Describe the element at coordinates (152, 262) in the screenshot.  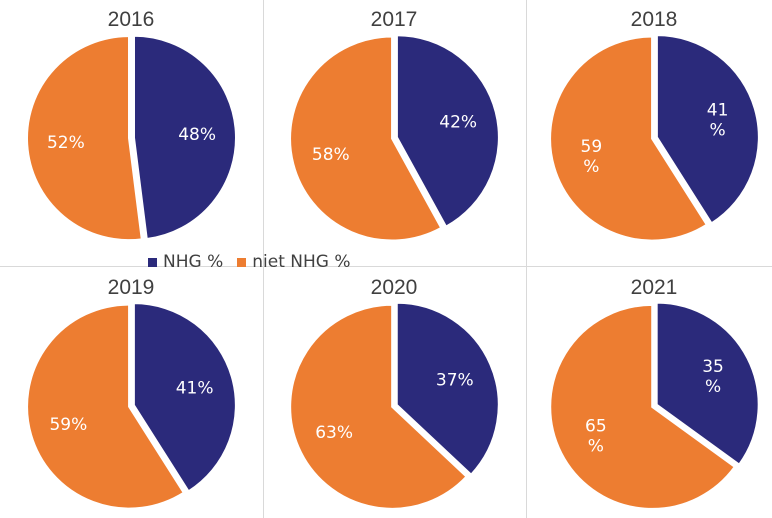
I see `legend-swatch-nhg` at that location.